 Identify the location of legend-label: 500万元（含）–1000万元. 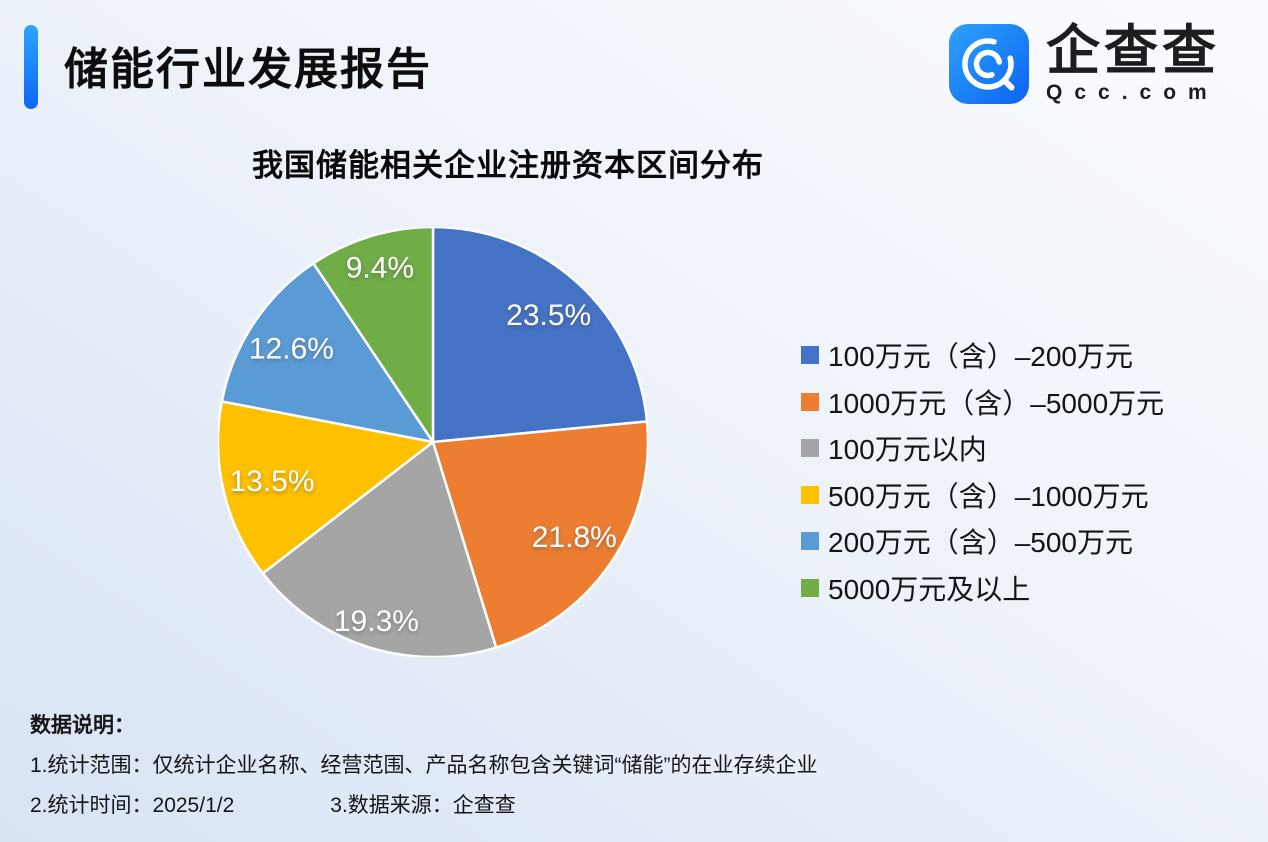
(988, 496).